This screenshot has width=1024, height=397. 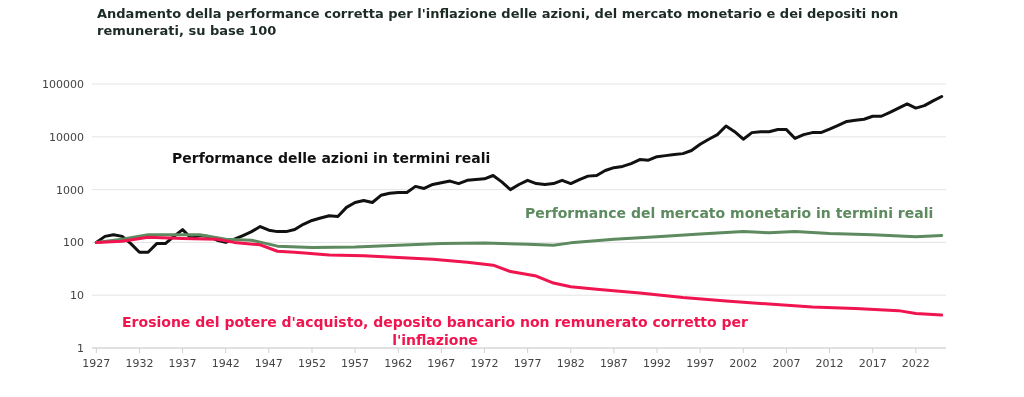 What do you see at coordinates (729, 213) in the screenshot?
I see `series-label: Performance del mercato monetario in termini reali` at bounding box center [729, 213].